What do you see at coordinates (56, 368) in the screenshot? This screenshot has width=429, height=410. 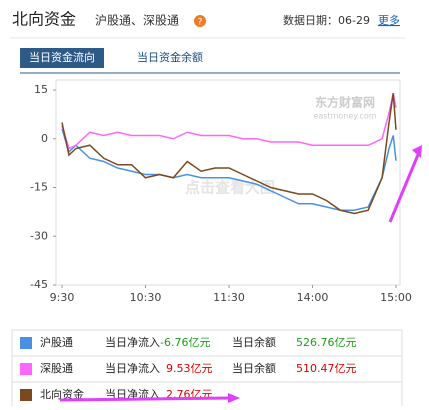 I see `legend-label: 深股通` at bounding box center [56, 368].